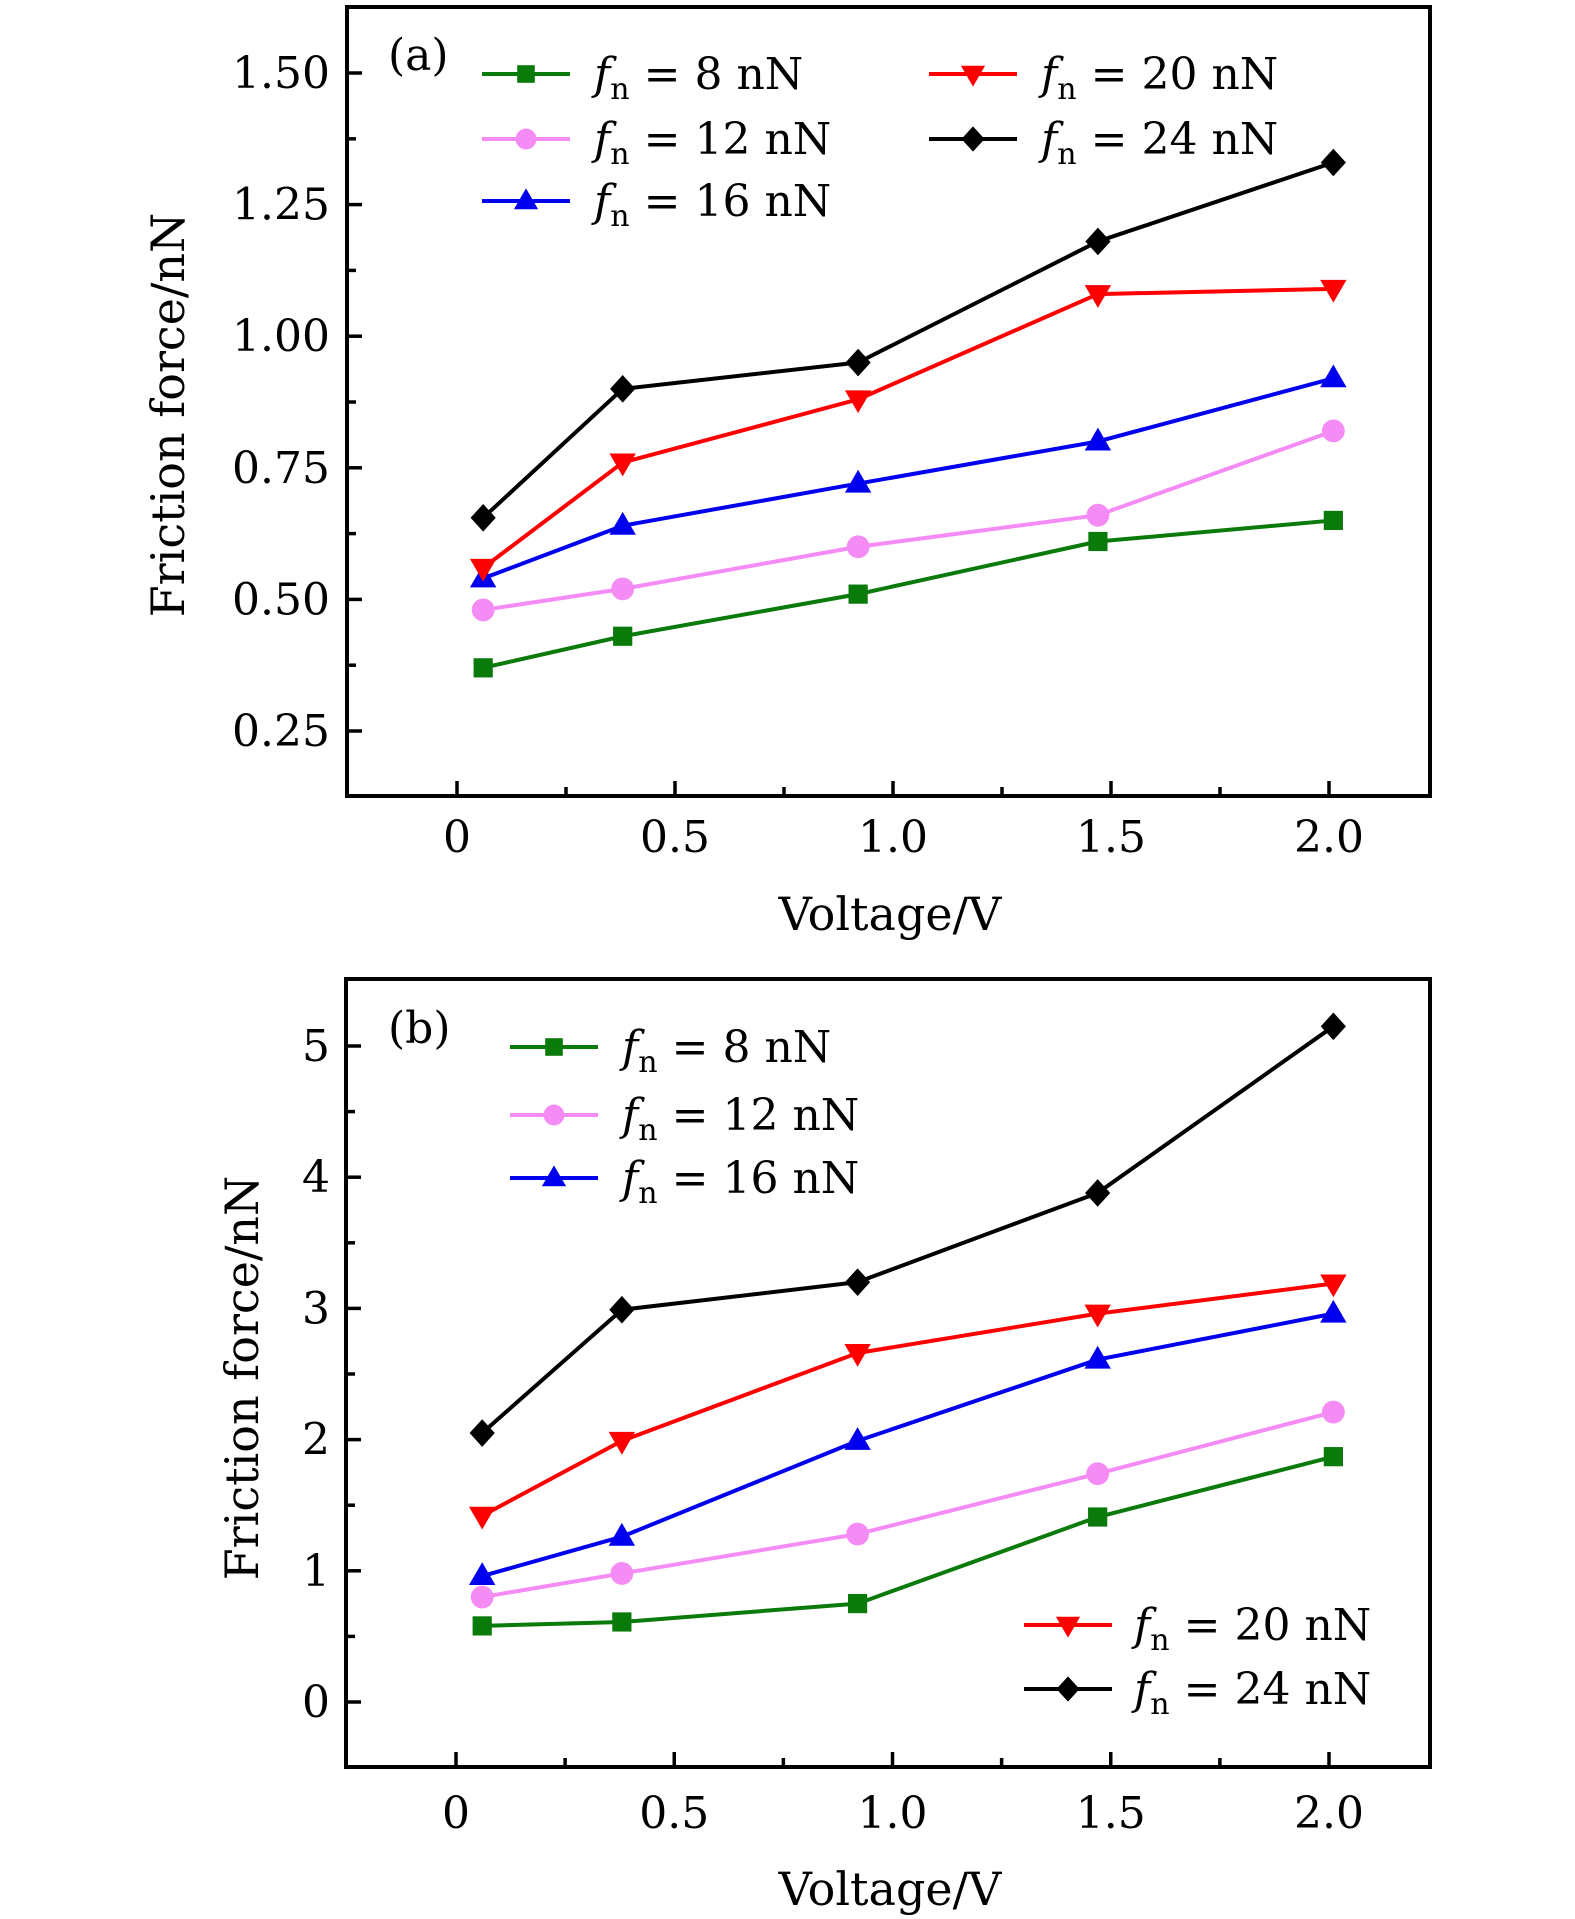  Describe the element at coordinates (419, 1028) in the screenshot. I see `panel-label-b: (b)` at that location.